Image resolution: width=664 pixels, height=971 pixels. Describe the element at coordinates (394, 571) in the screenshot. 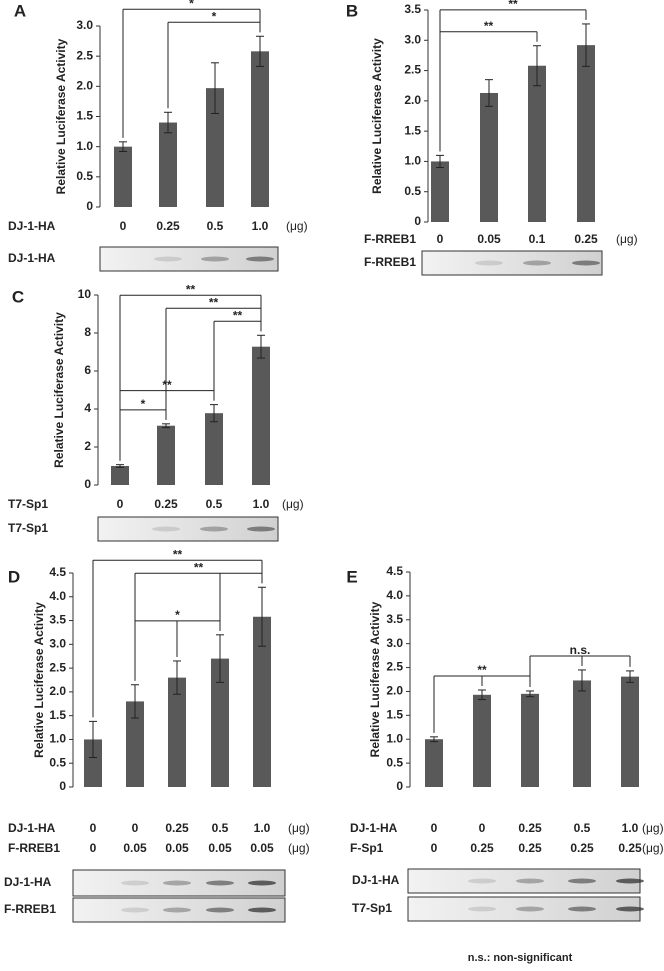

I see `y-tick-label: 4.5` at that location.